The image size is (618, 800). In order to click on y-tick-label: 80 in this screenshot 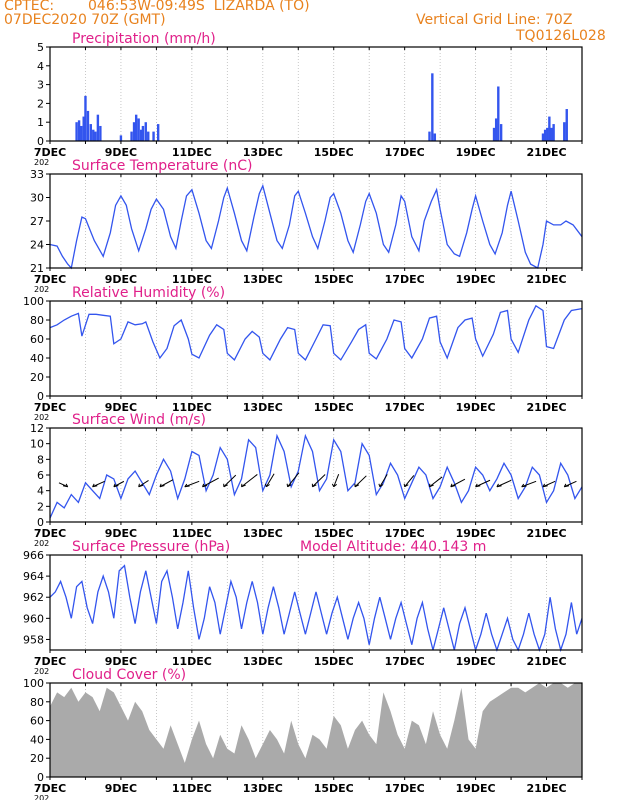, I will do `click(37, 702)`.